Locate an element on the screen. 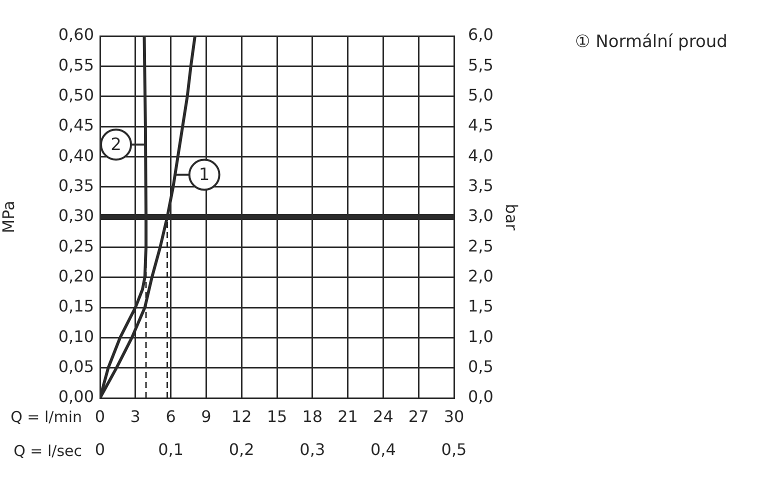  y-tick-label: 0,50 is located at coordinates (76, 94).